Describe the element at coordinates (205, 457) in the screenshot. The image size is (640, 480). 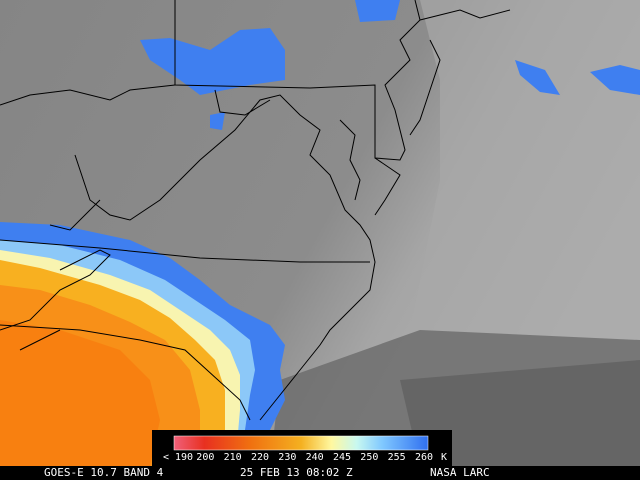
I see `colorbar-label: 200` at that location.